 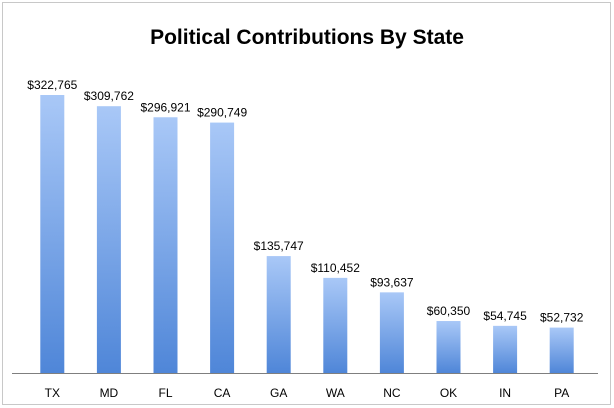 I want to click on value-label-in: $54,745, so click(x=505, y=316).